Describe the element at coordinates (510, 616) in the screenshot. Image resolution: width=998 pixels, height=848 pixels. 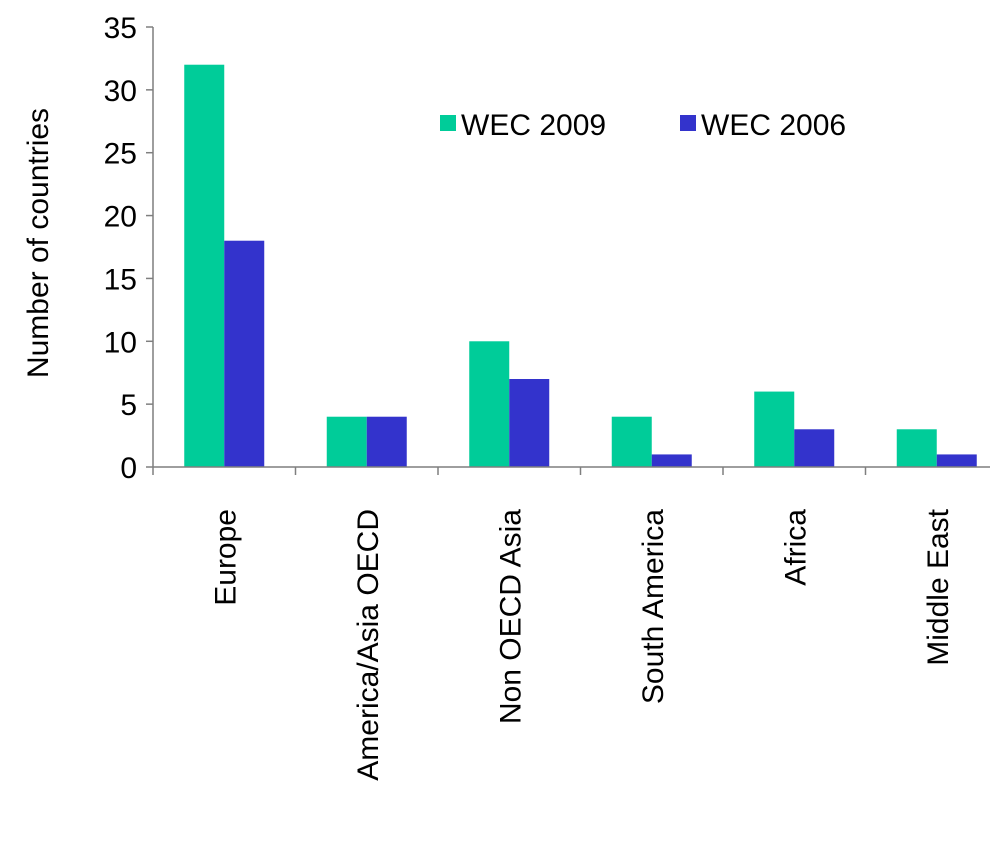
I see `x-tick-label: Non OECD Asia` at that location.